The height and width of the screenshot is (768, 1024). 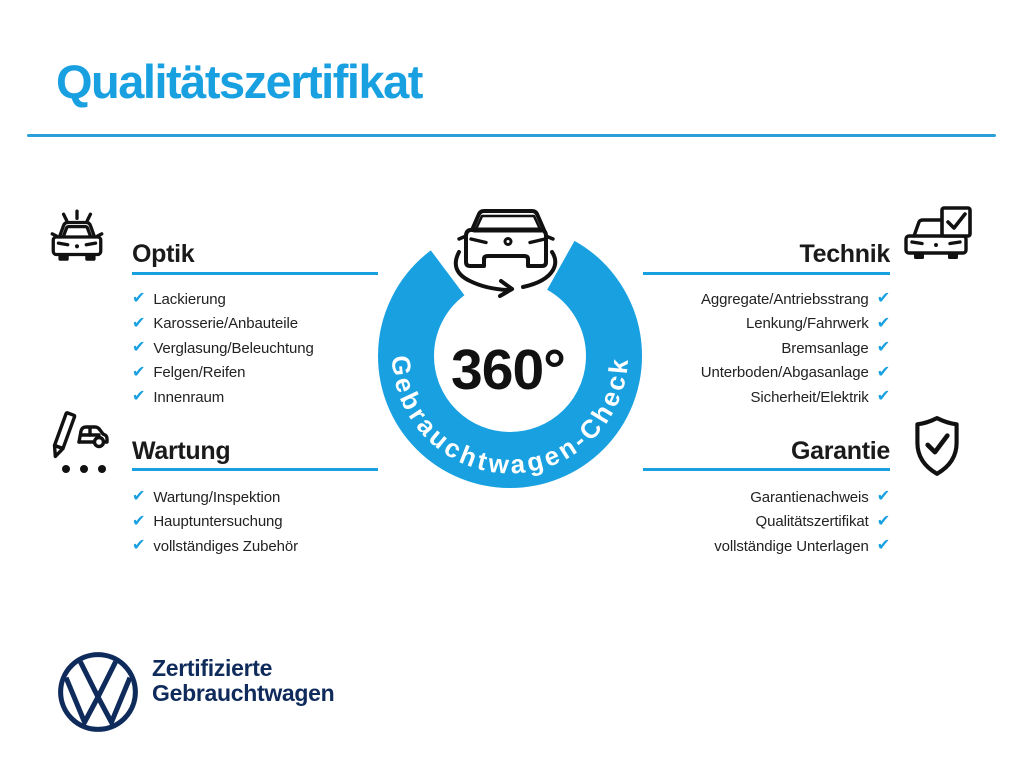 I want to click on center-360-graphic: Gebrauchtwagen-Check 360°, so click(x=510, y=348).